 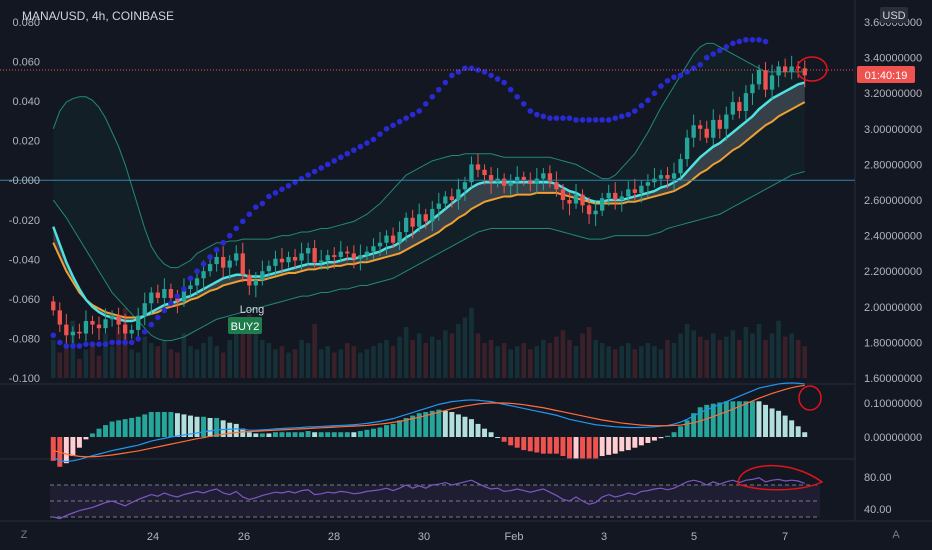 I want to click on zoom-left-button: Z, so click(x=24, y=535).